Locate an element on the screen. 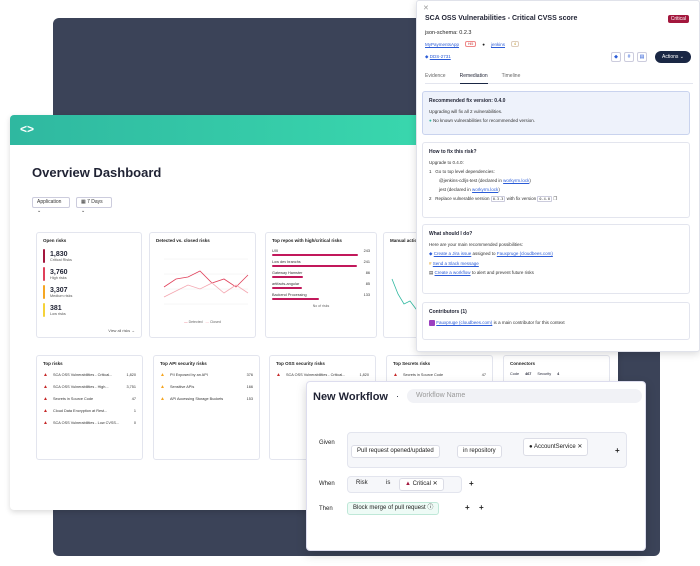 This screenshot has width=700, height=566. contributor-link: Fauxpruge (cloudbees.com) is located at coordinates (464, 323).